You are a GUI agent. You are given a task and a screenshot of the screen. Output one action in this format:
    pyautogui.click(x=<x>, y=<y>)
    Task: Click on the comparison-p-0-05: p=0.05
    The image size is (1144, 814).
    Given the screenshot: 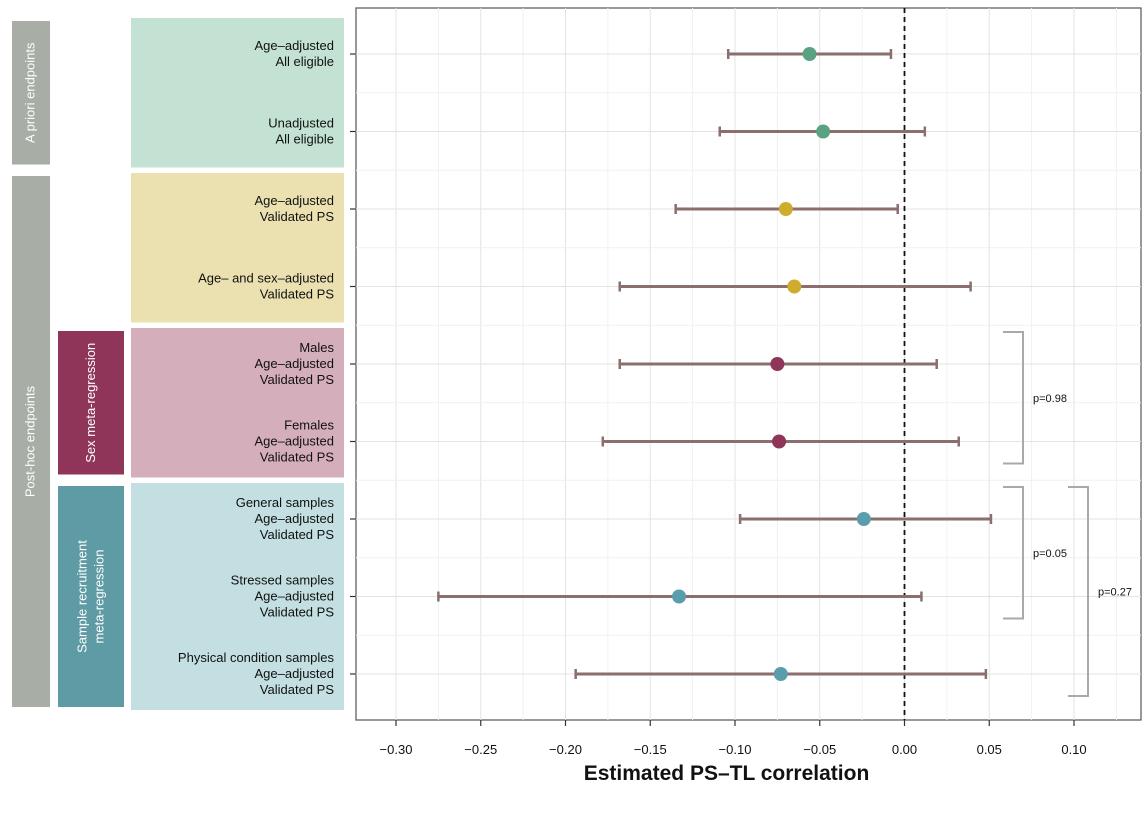 What is the action you would take?
    pyautogui.click(x=1035, y=553)
    